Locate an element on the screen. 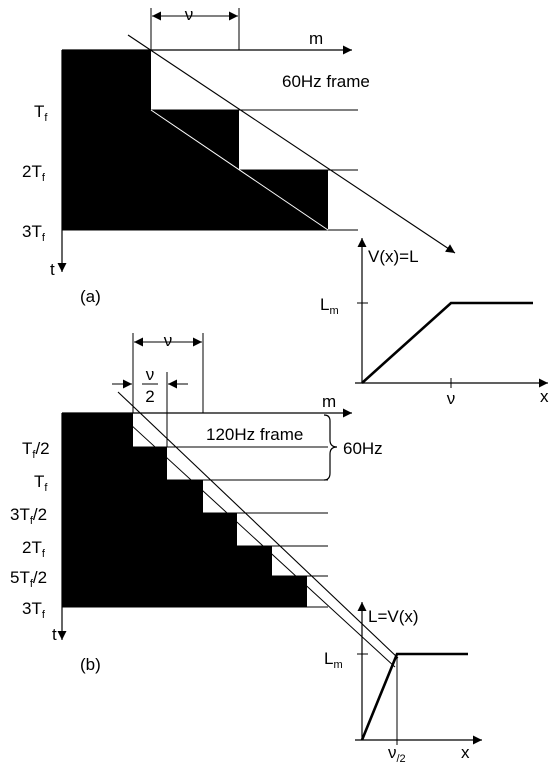 This screenshot has width=560, height=762. panel-b-half-den: 2 is located at coordinates (149, 396).